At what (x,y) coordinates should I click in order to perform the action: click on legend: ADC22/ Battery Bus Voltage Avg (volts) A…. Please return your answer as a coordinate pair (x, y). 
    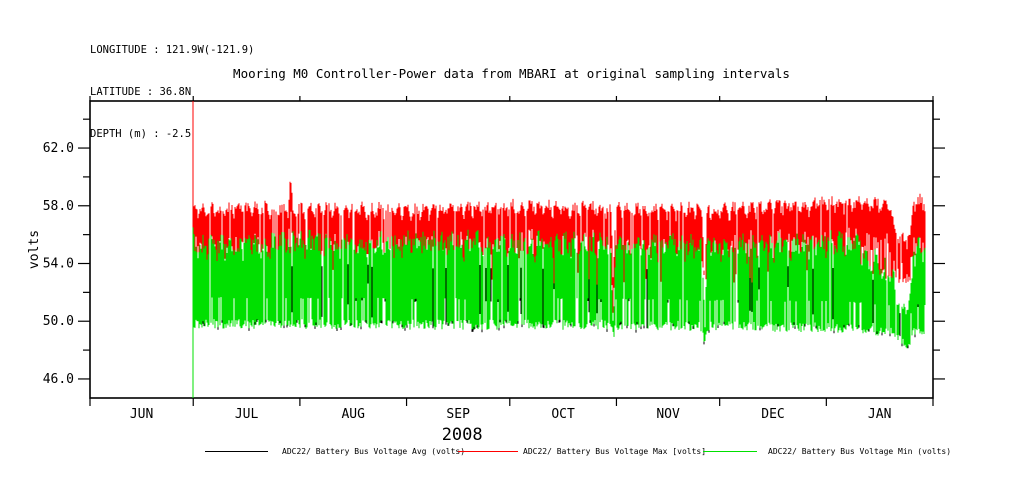
    Looking at the image, I should click on (504, 454).